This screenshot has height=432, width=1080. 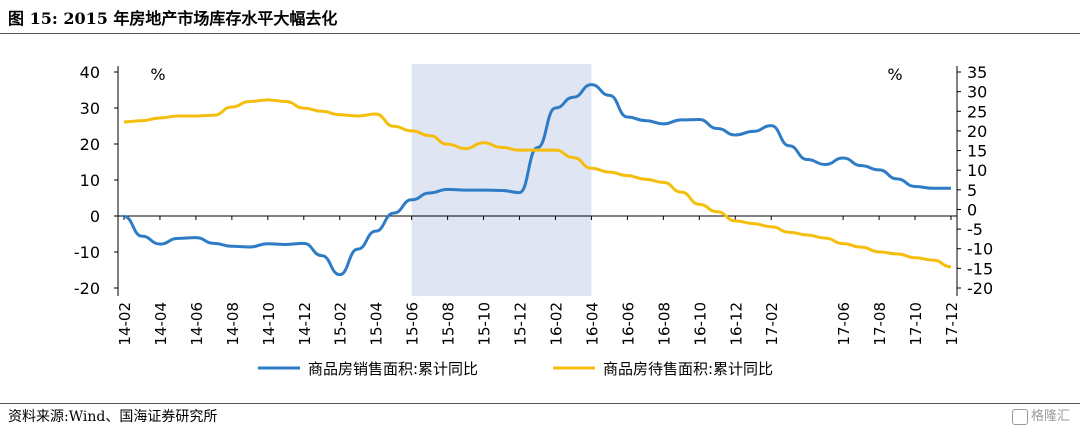 I want to click on x-tick-label: 15-06, so click(x=413, y=324).